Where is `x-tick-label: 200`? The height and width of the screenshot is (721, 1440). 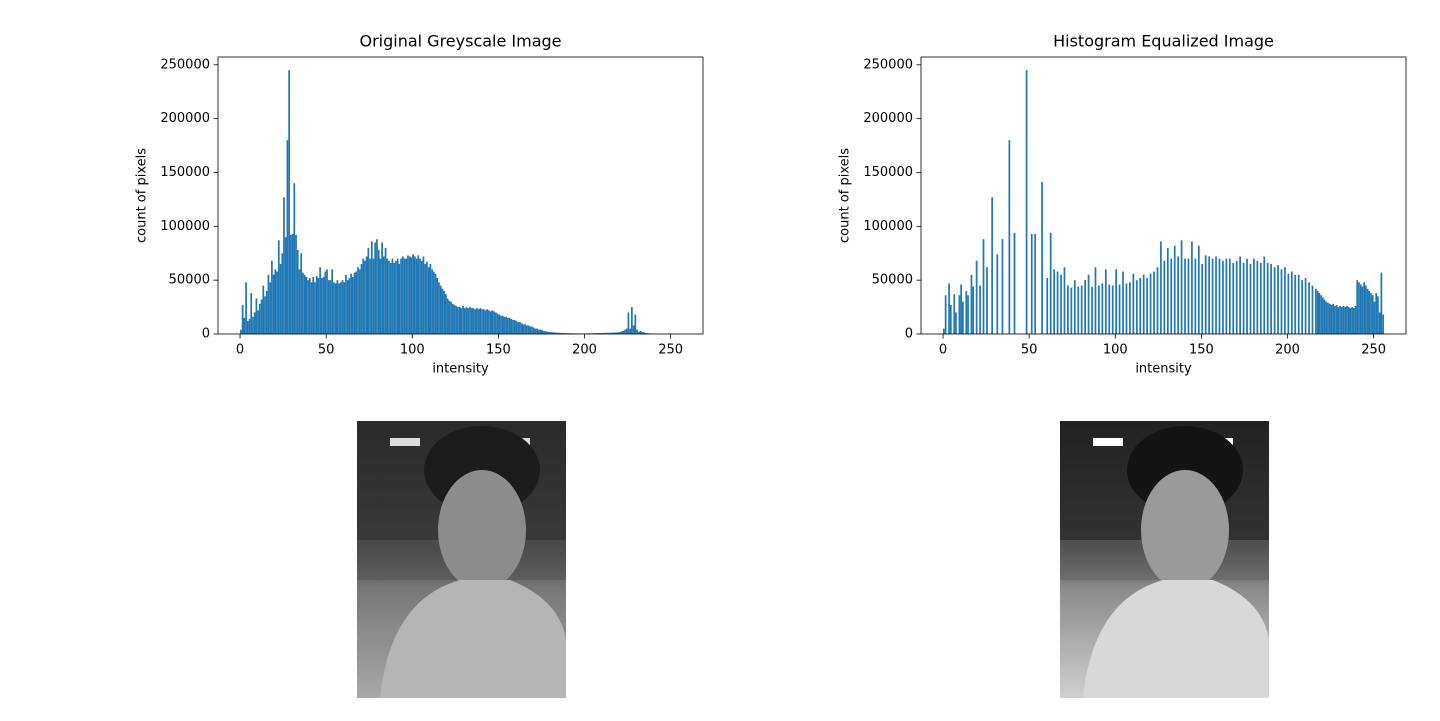 x-tick-label: 200 is located at coordinates (1287, 350).